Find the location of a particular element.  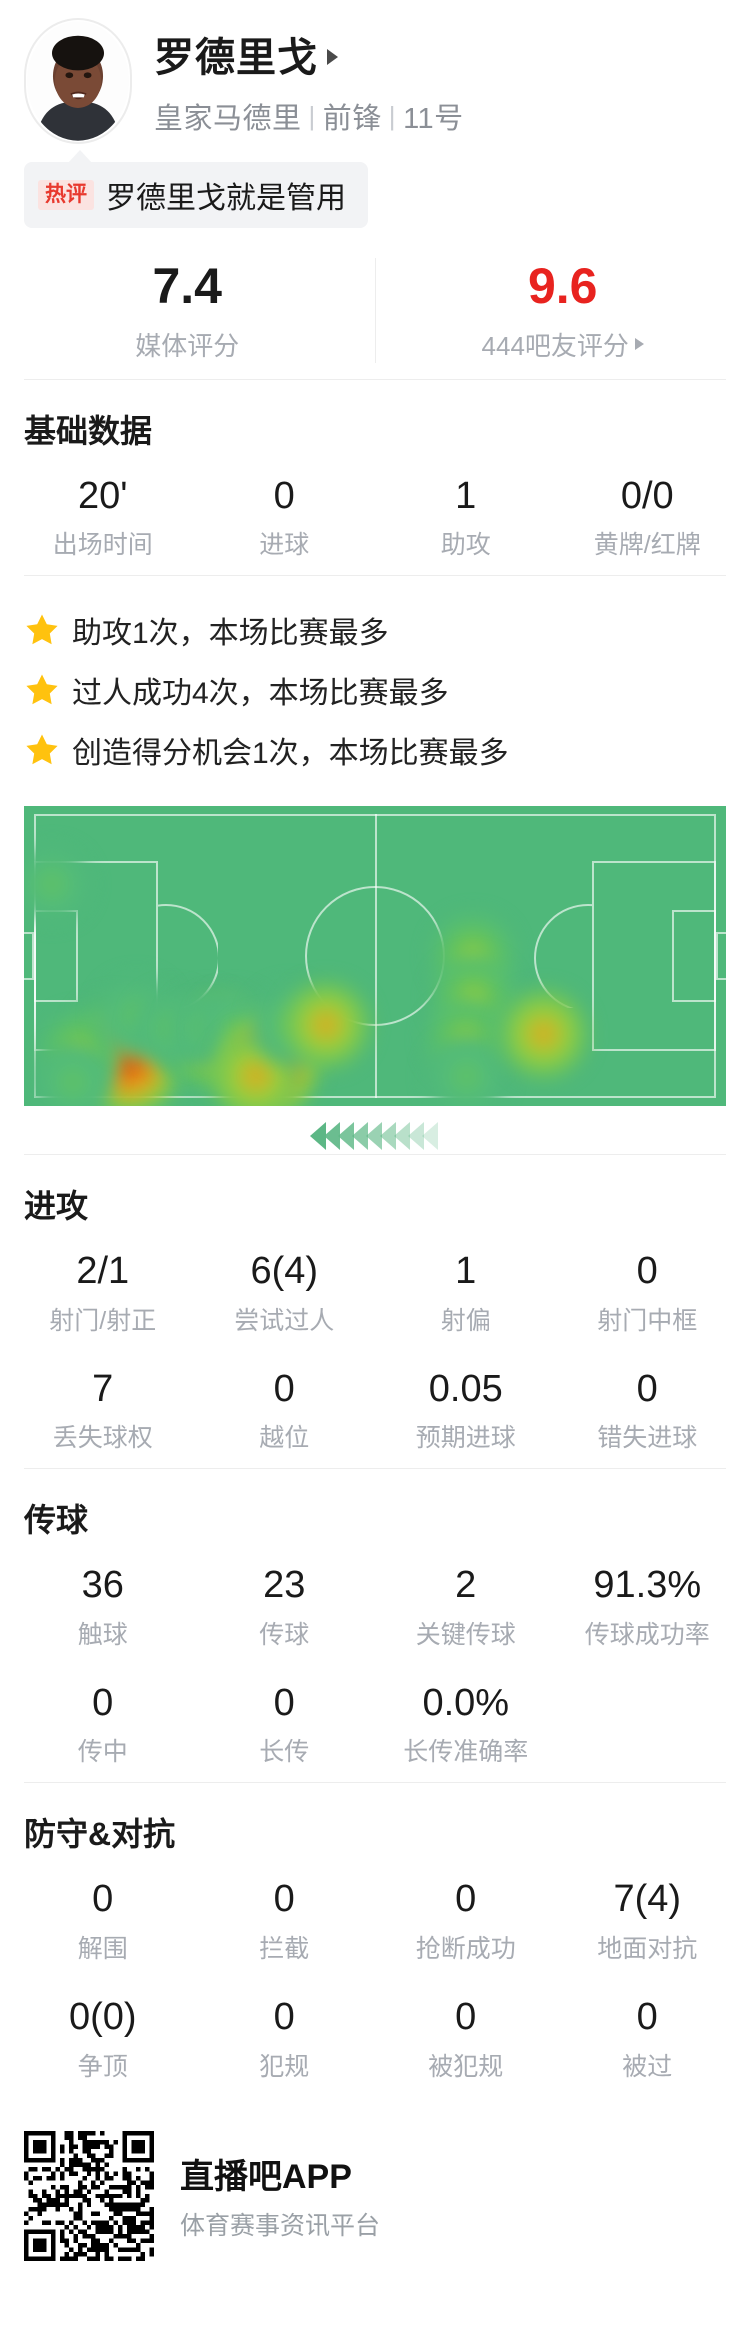

stat-cell: 0 越位 is located at coordinates (285, 1410).